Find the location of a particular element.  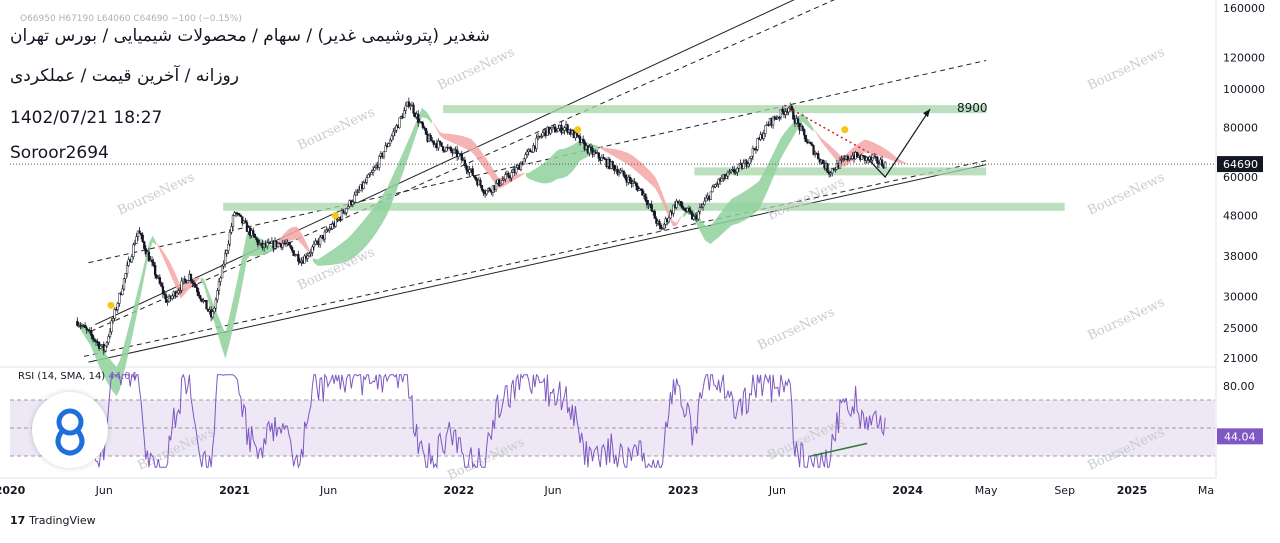

price-tick-label: 21000 is located at coordinates (1240, 358).